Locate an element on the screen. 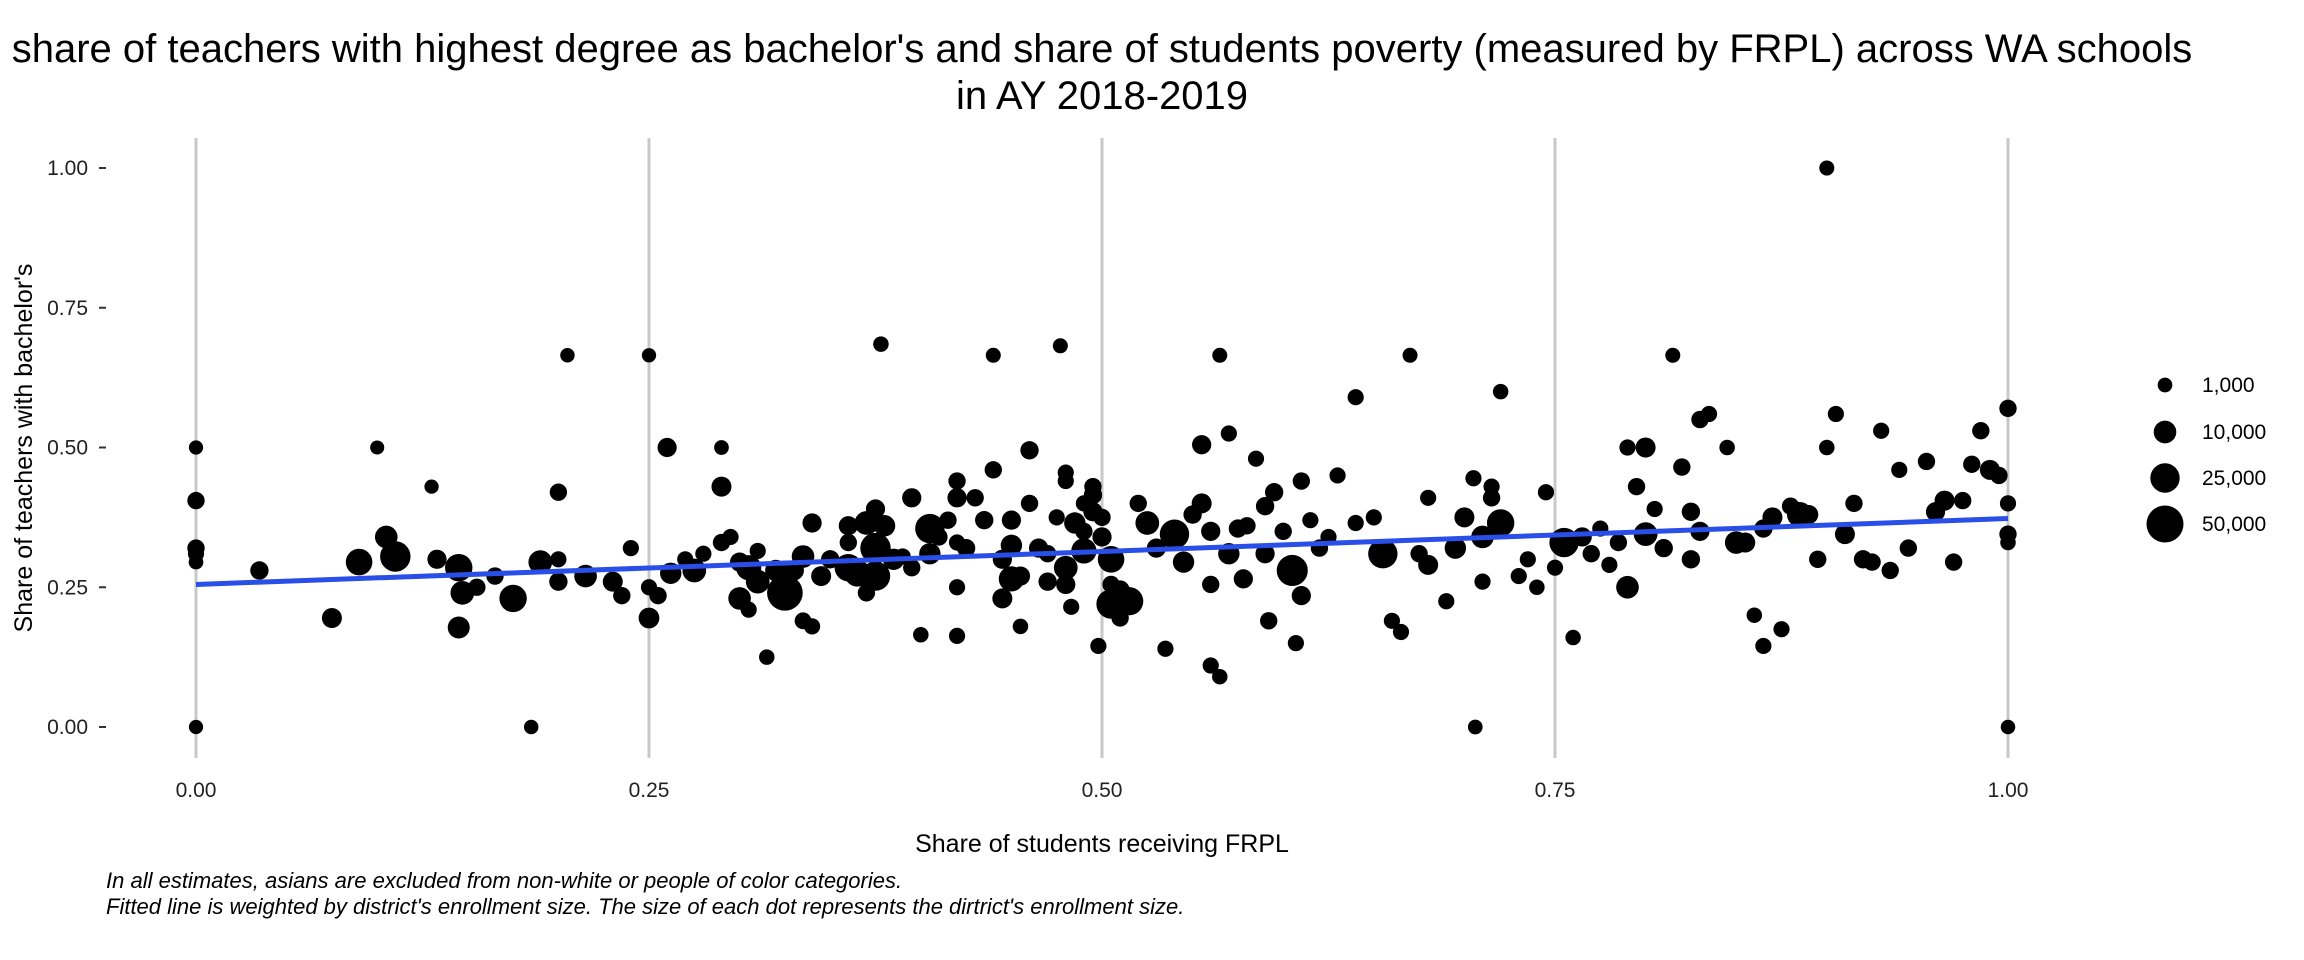 The height and width of the screenshot is (960, 2304). x-tick-label: 0.75 is located at coordinates (1555, 790).